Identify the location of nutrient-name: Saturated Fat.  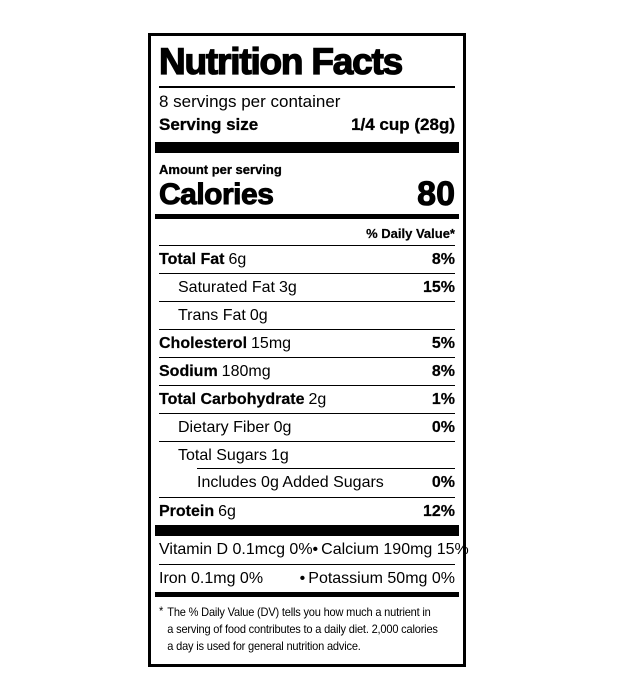
(226, 287).